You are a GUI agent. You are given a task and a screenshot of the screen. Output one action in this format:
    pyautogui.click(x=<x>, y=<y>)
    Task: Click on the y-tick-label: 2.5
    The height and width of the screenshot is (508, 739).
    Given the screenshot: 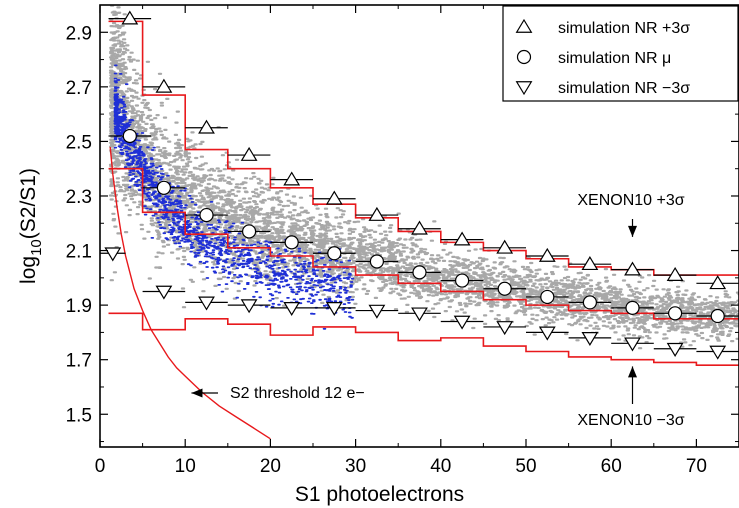 What is the action you would take?
    pyautogui.click(x=79, y=142)
    